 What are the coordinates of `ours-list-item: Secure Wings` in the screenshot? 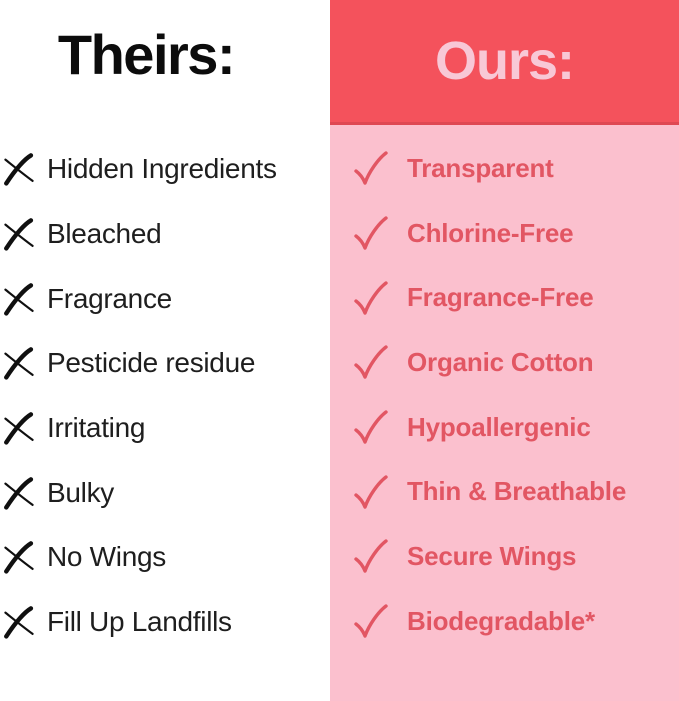 It's located at (504, 556).